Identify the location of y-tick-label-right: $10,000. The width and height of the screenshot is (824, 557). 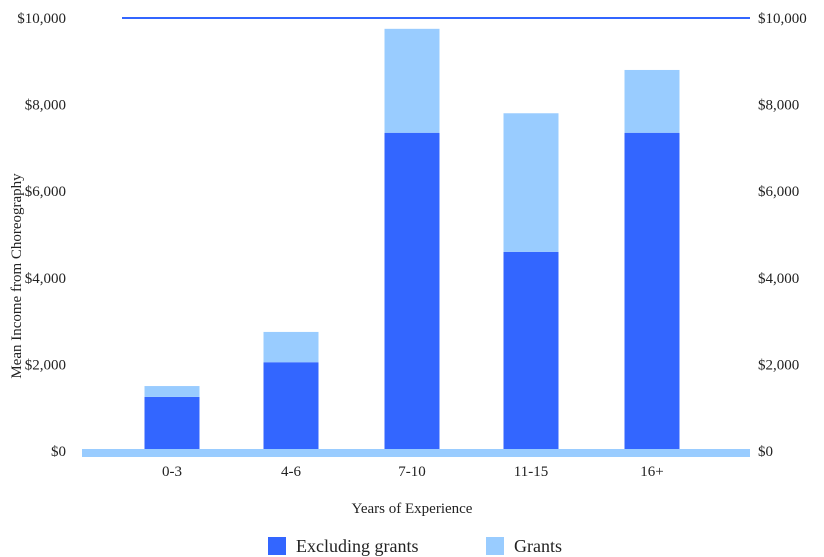
(782, 19).